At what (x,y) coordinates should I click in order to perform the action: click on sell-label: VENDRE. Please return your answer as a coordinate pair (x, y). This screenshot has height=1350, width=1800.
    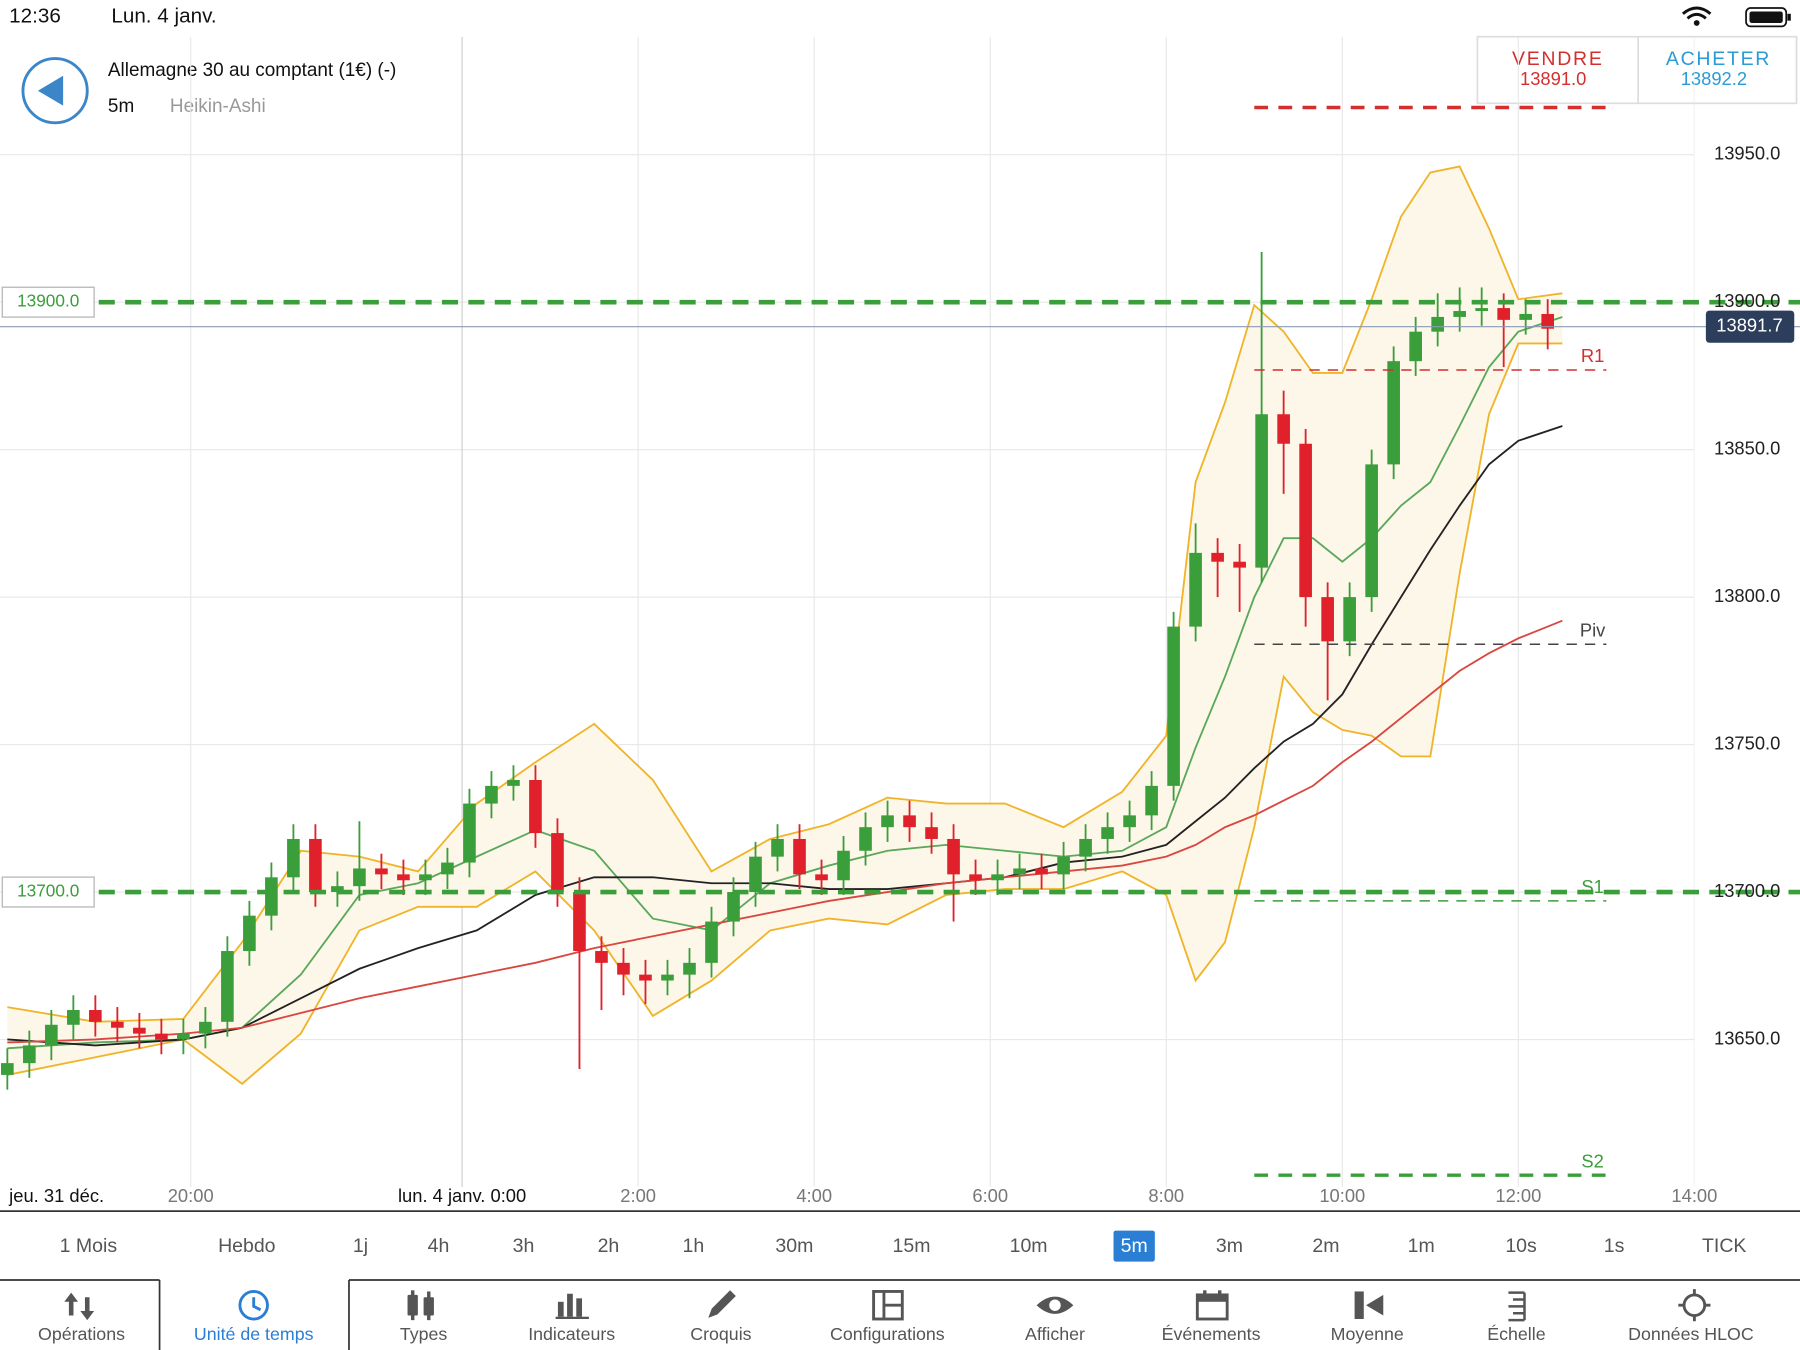
    Looking at the image, I should click on (1558, 59).